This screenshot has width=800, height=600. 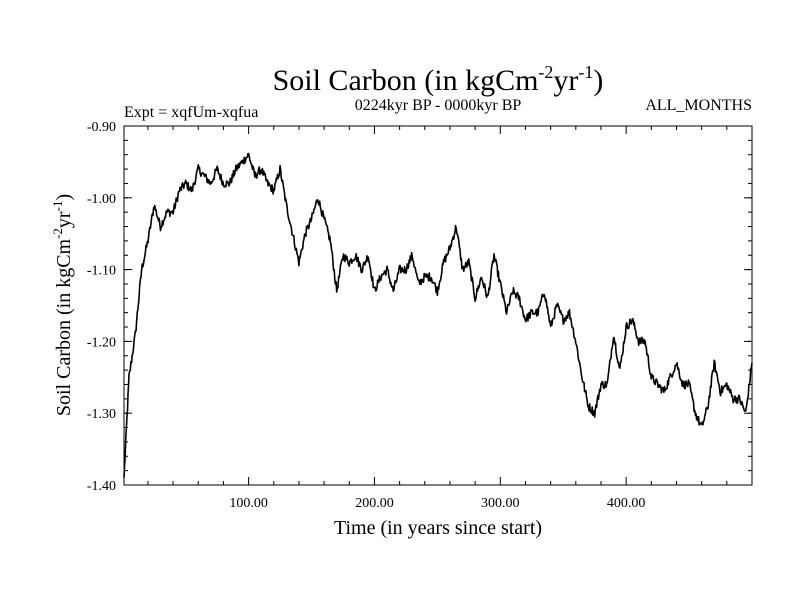 What do you see at coordinates (101, 414) in the screenshot?
I see `y-tick-label: -1.30` at bounding box center [101, 414].